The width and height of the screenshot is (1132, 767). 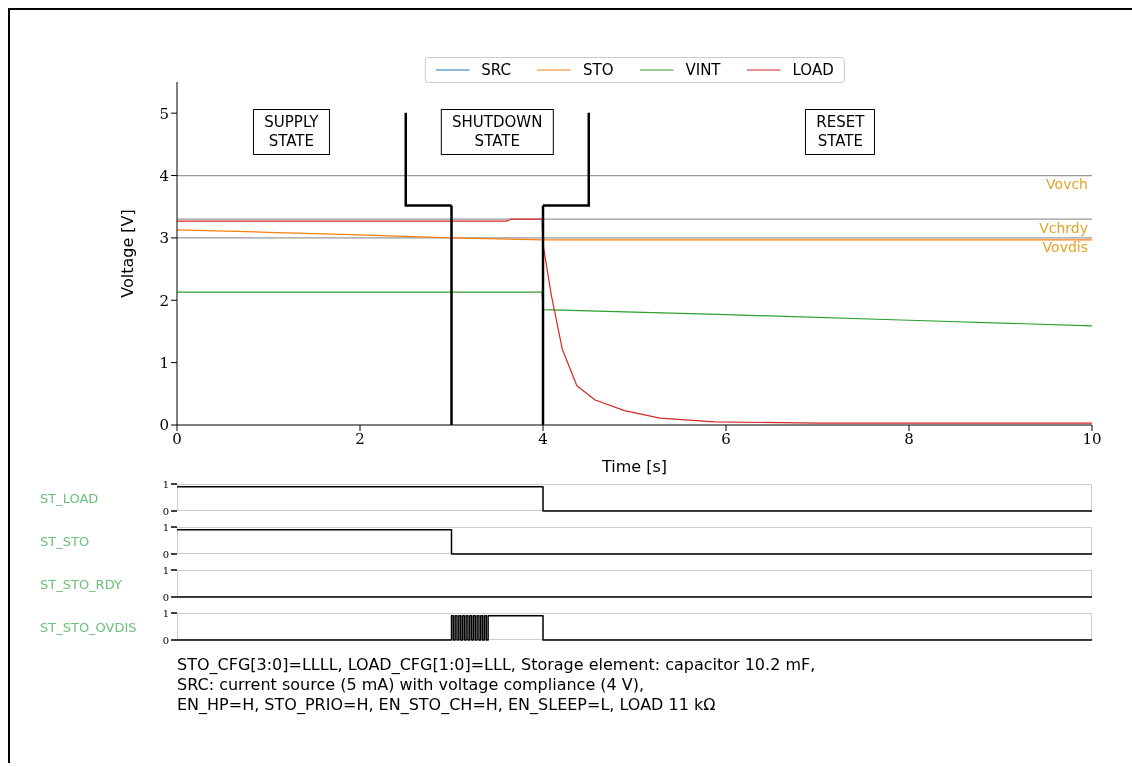 What do you see at coordinates (127, 253) in the screenshot?
I see `y-axis-title: Voltage [V]` at bounding box center [127, 253].